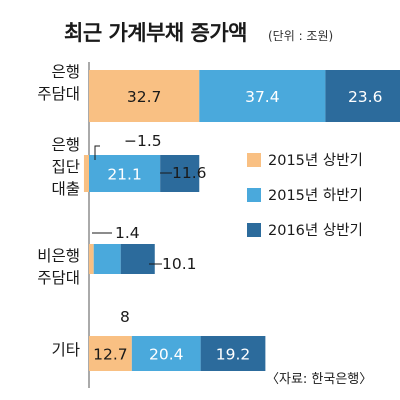 The height and width of the screenshot is (400, 400). I want to click on data-label: 1.4, so click(127, 233).